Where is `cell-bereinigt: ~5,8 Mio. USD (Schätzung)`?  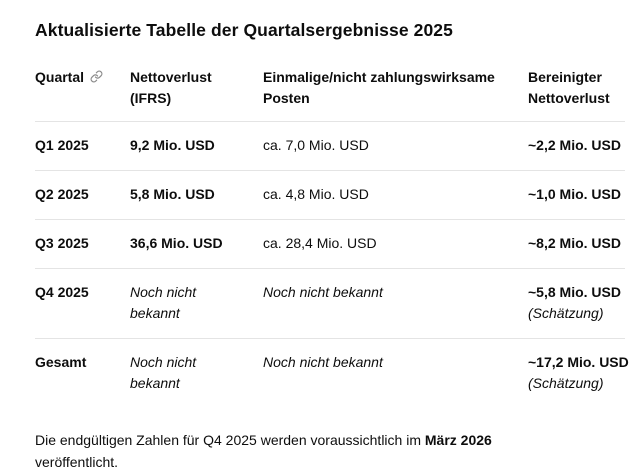
cell-bereinigt: ~5,8 Mio. USD (Schätzung) is located at coordinates (576, 303).